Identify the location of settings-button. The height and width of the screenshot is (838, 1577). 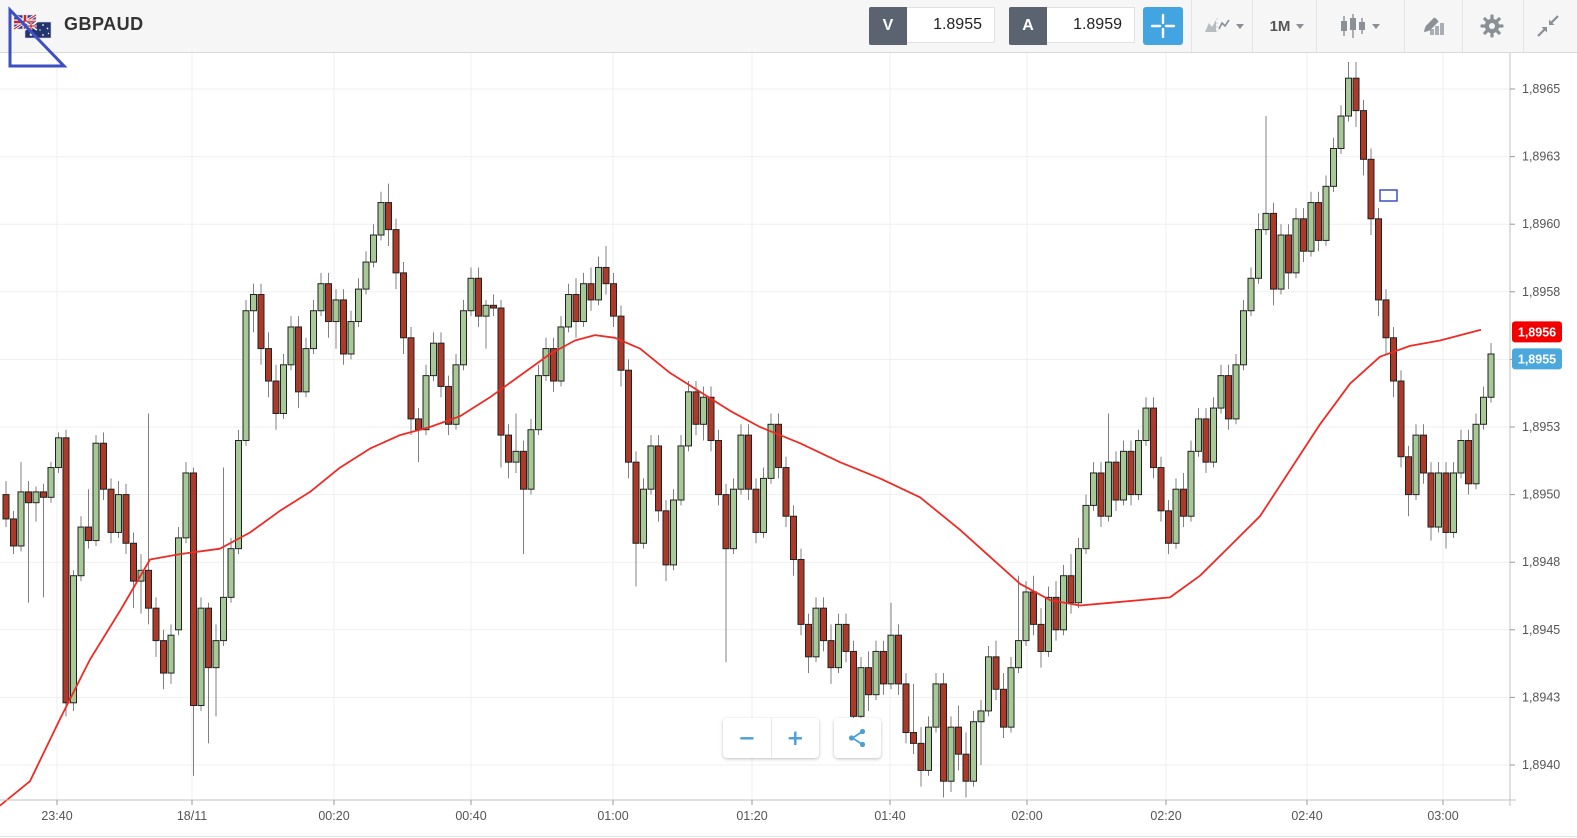
(1492, 26).